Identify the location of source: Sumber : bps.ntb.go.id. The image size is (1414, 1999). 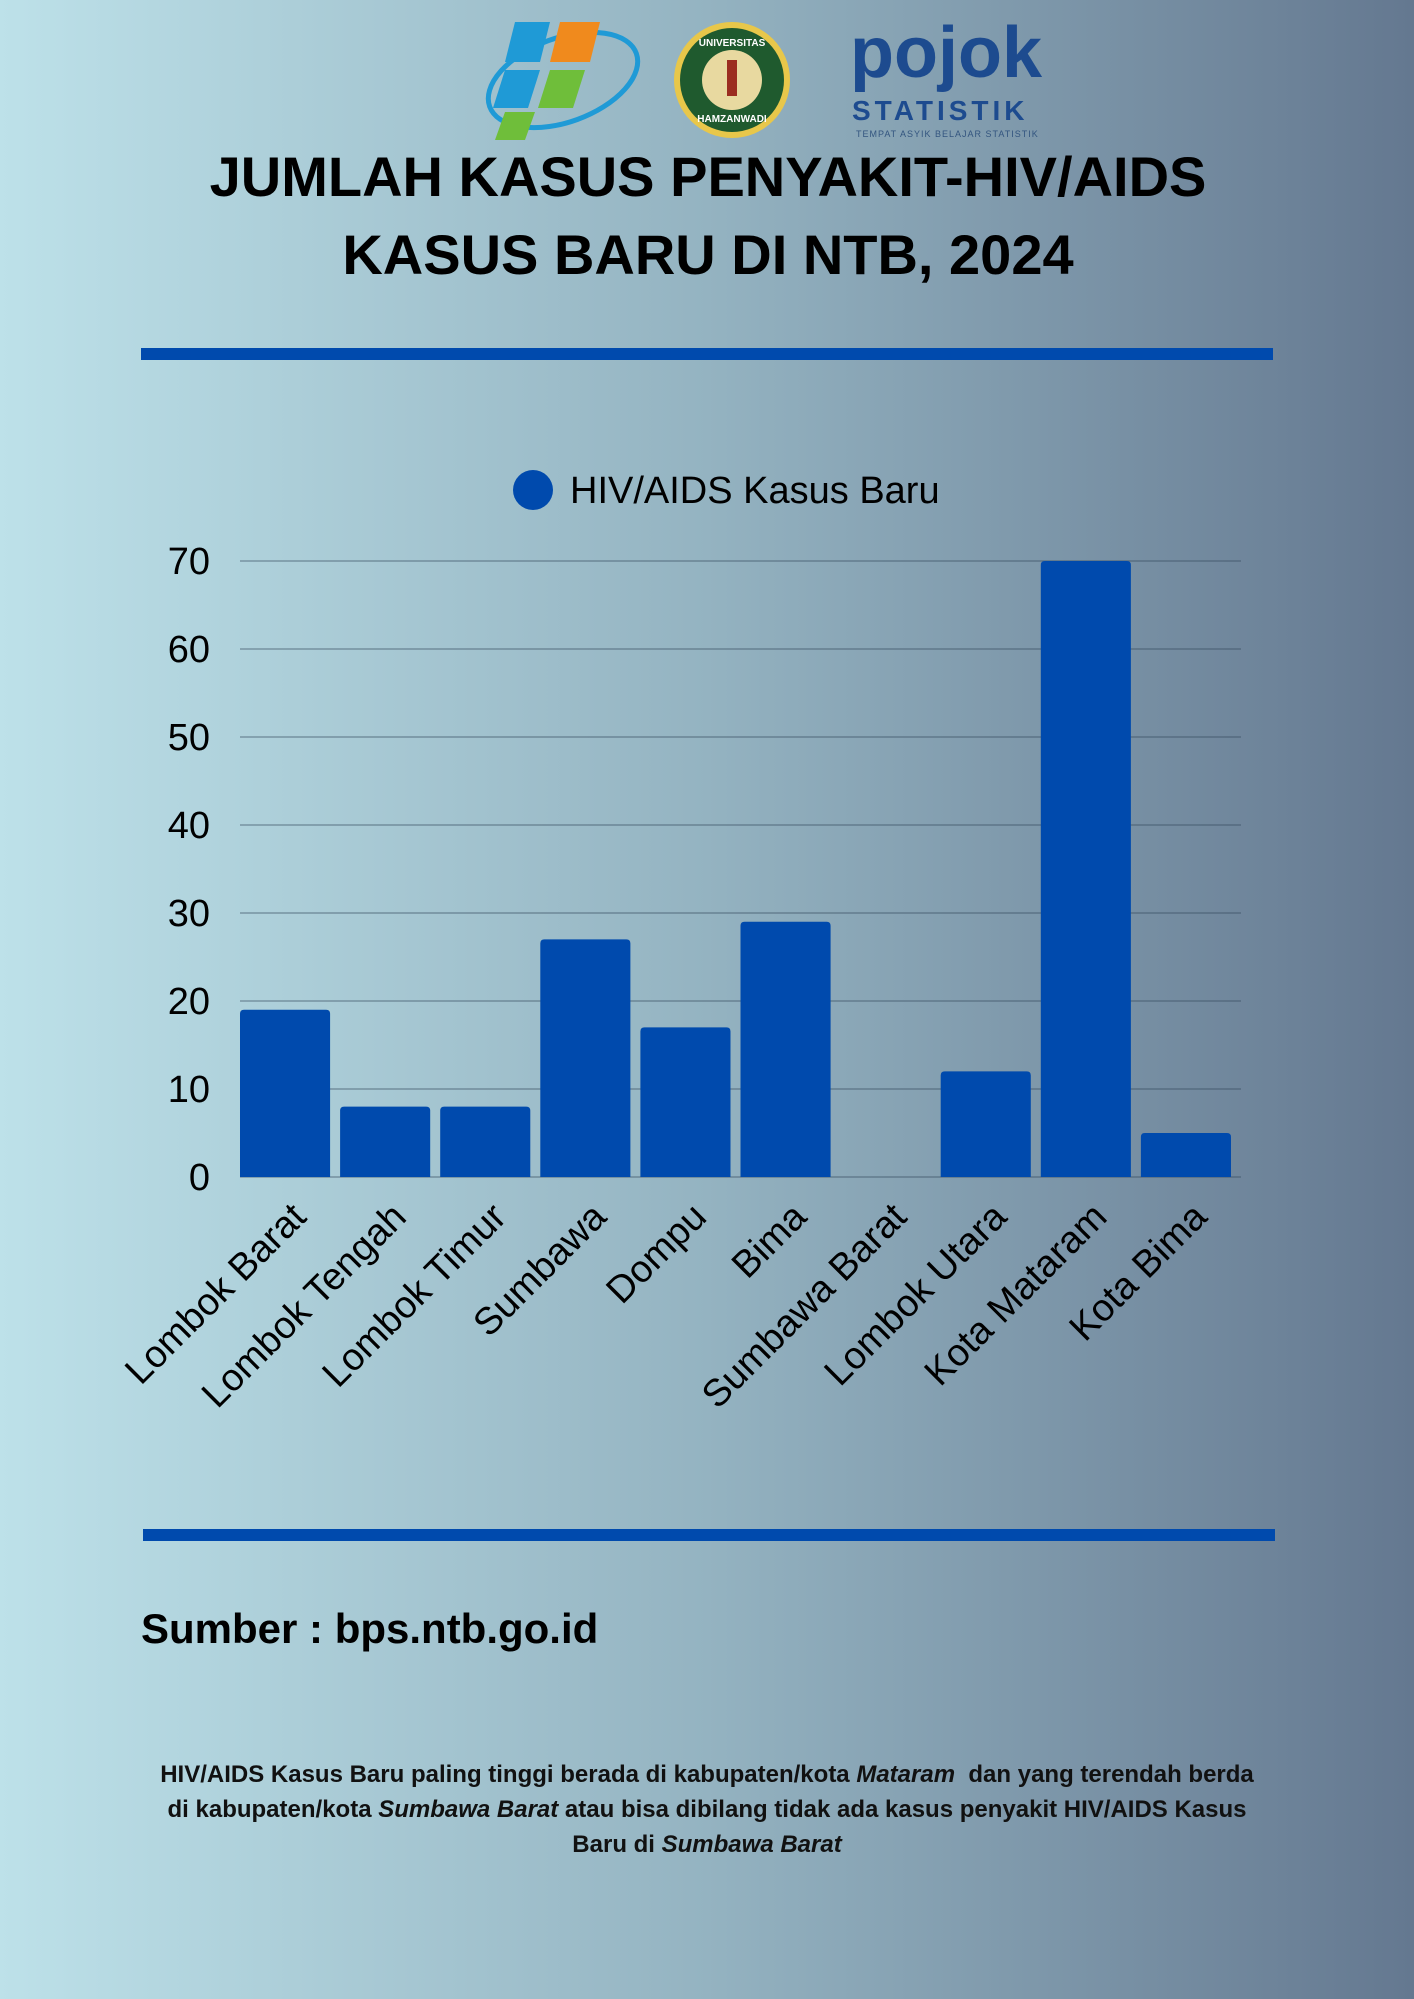
(369, 1628).